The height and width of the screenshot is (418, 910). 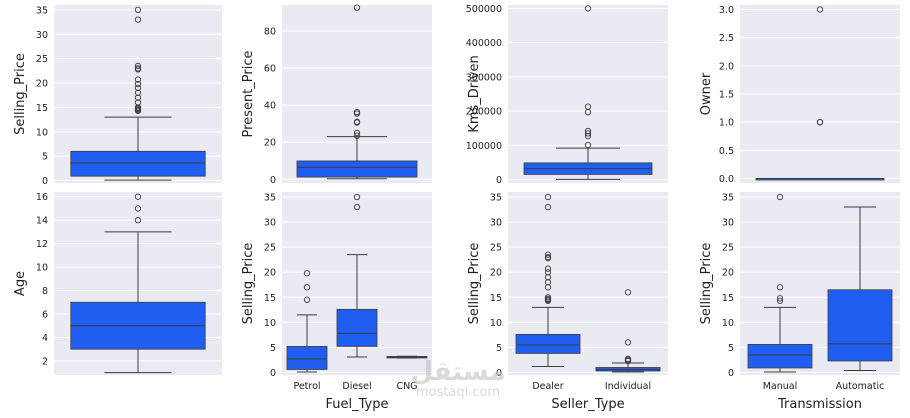 What do you see at coordinates (307, 321) in the screenshot?
I see `box-petrol` at bounding box center [307, 321].